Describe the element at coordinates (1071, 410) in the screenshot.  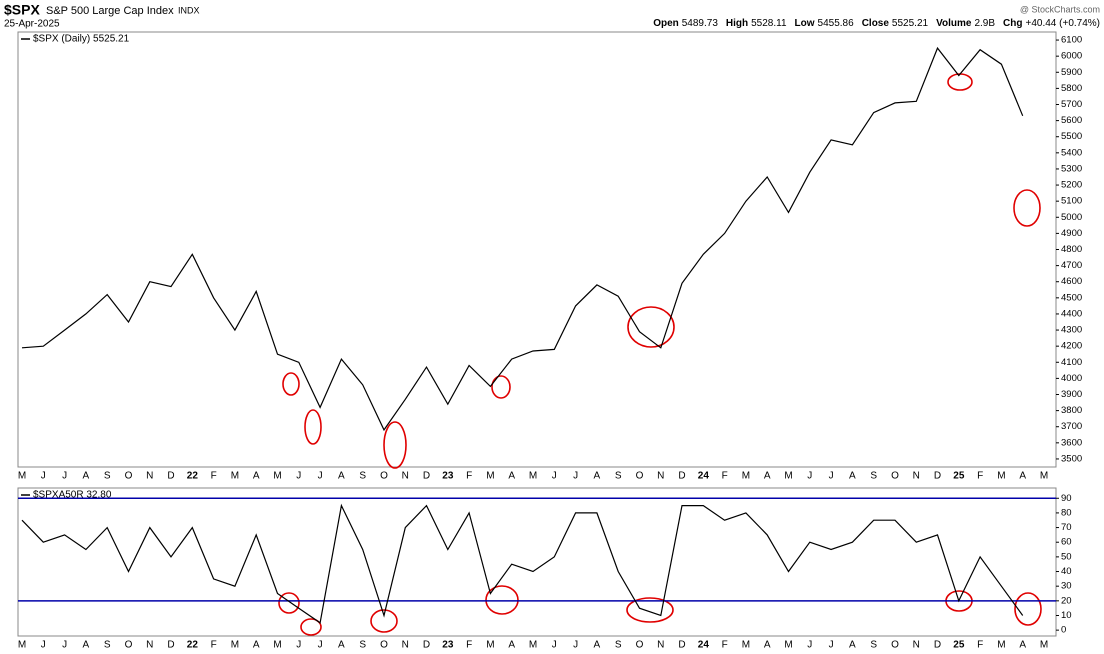
I see `y-tick-label: 3800` at that location.